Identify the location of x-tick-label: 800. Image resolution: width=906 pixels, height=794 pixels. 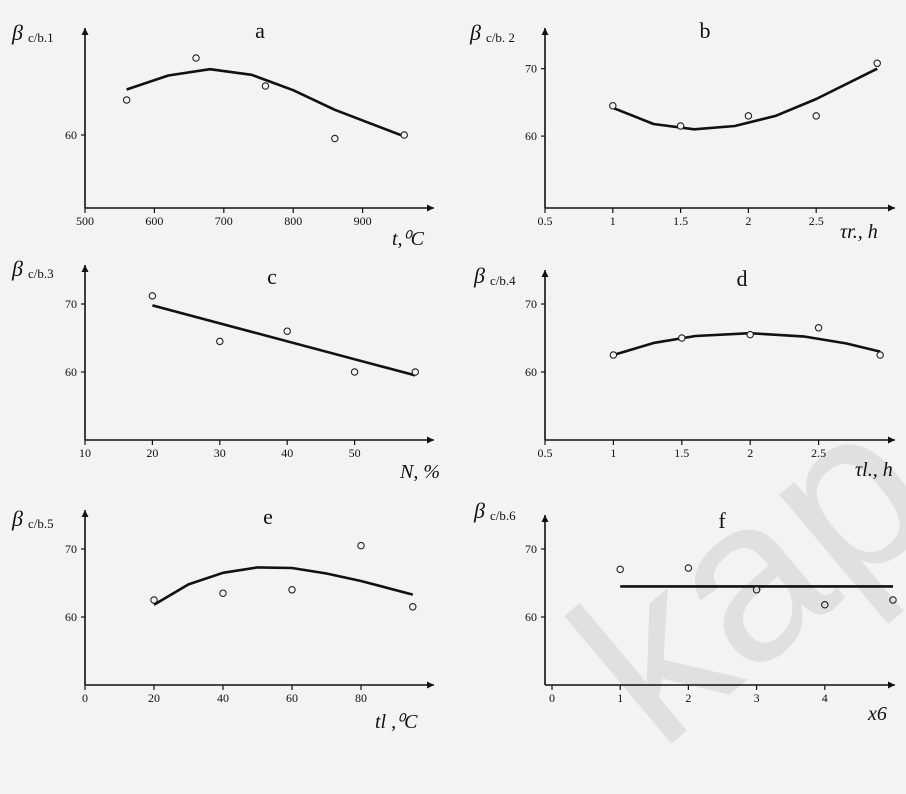
(293, 221).